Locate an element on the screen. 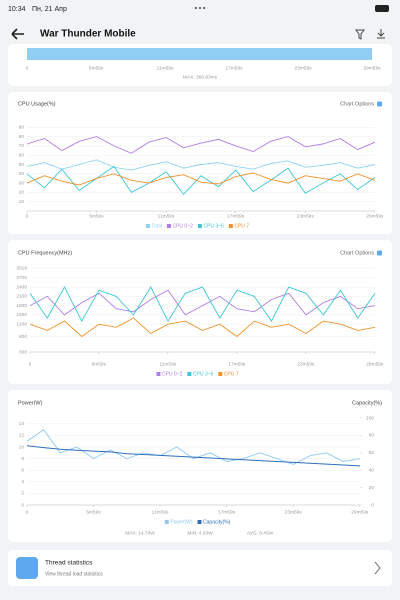 Image resolution: width=400 pixels, height=600 pixels. stat-label: AVG: 8.45W is located at coordinates (260, 533).